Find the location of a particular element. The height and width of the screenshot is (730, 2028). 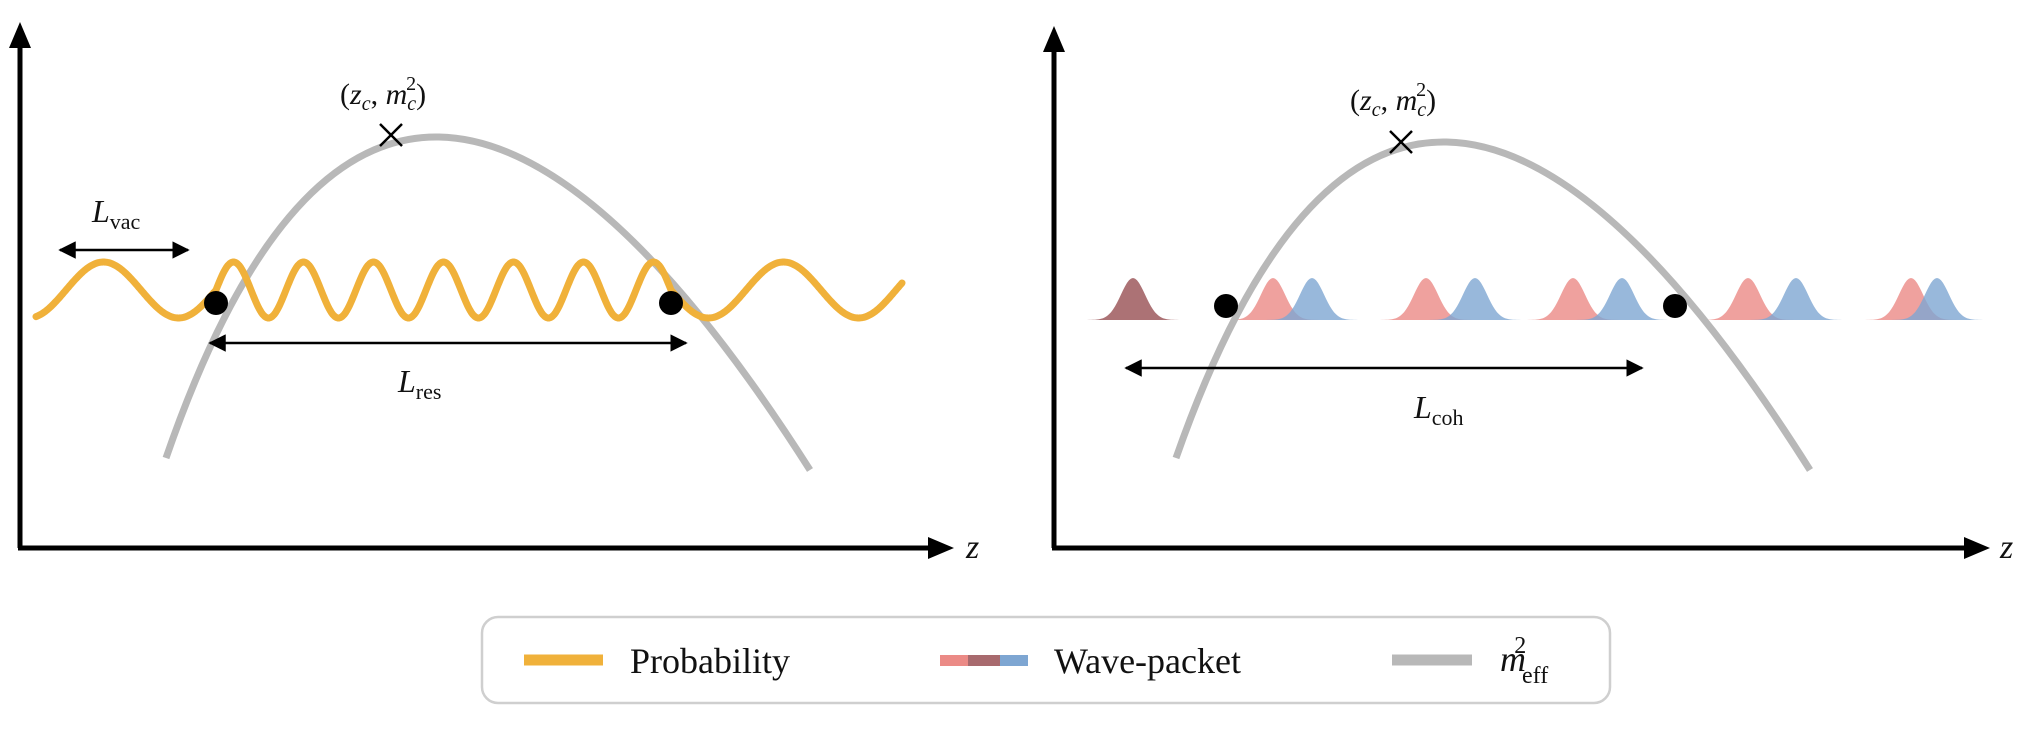

left-mass-curve is located at coordinates (487, 302).